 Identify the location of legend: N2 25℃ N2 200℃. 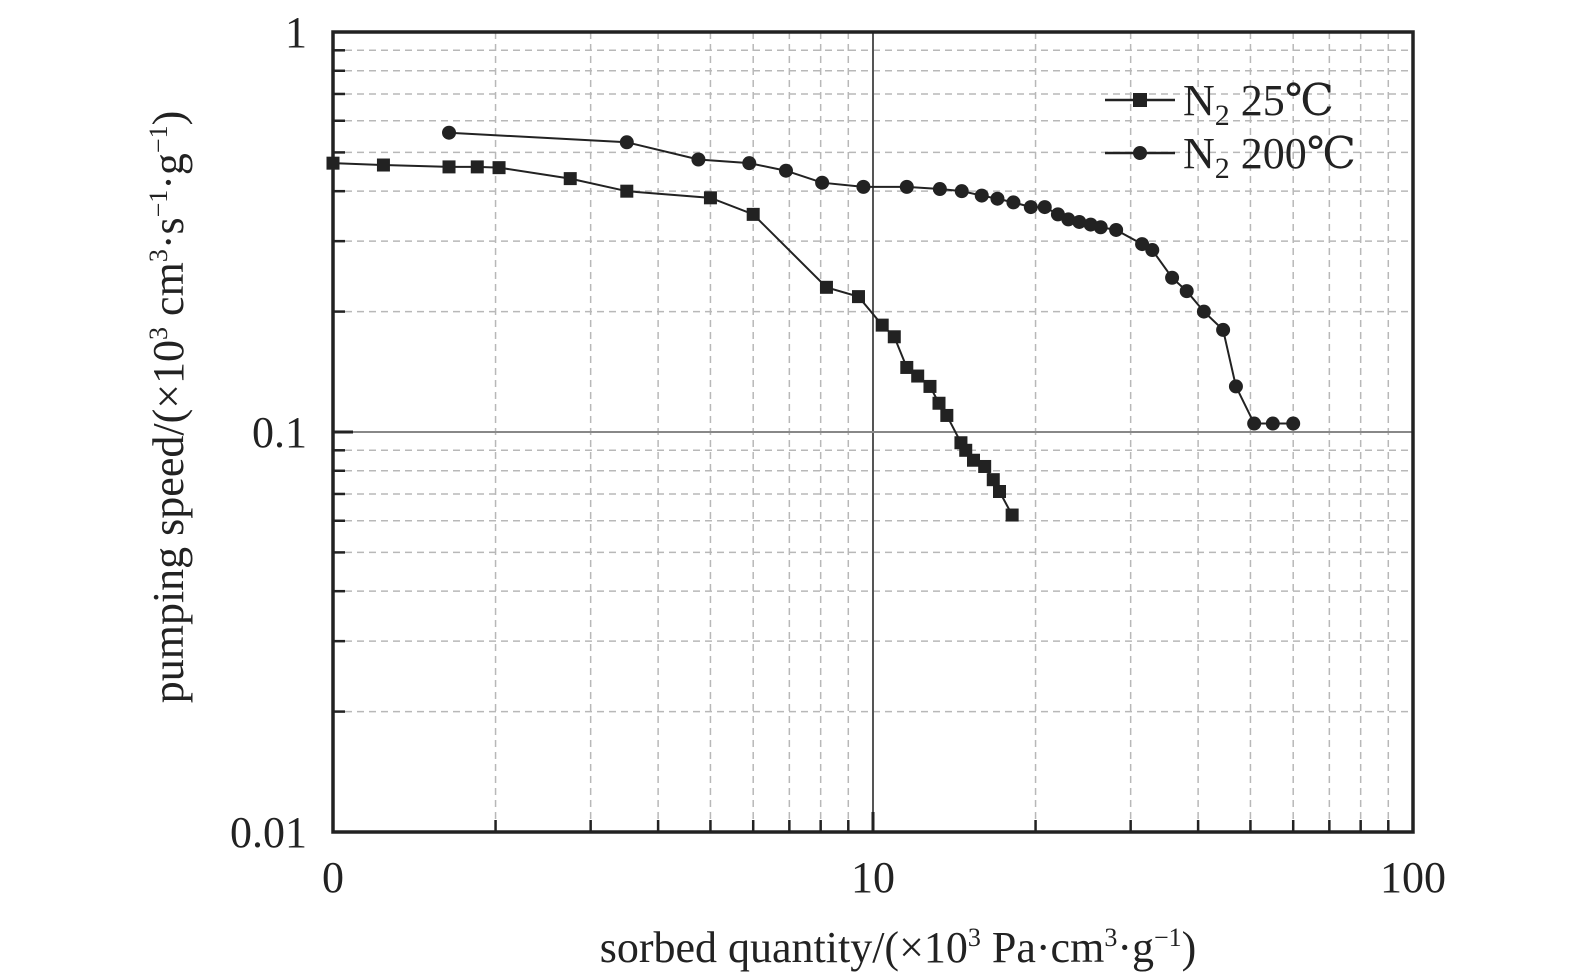
(1230, 130).